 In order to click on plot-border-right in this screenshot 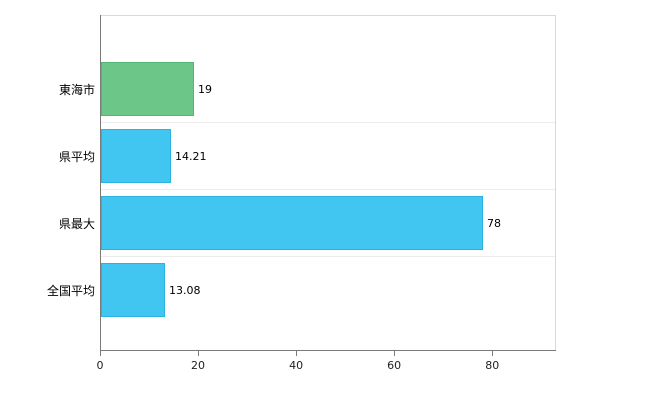, I will do `click(555, 182)`.